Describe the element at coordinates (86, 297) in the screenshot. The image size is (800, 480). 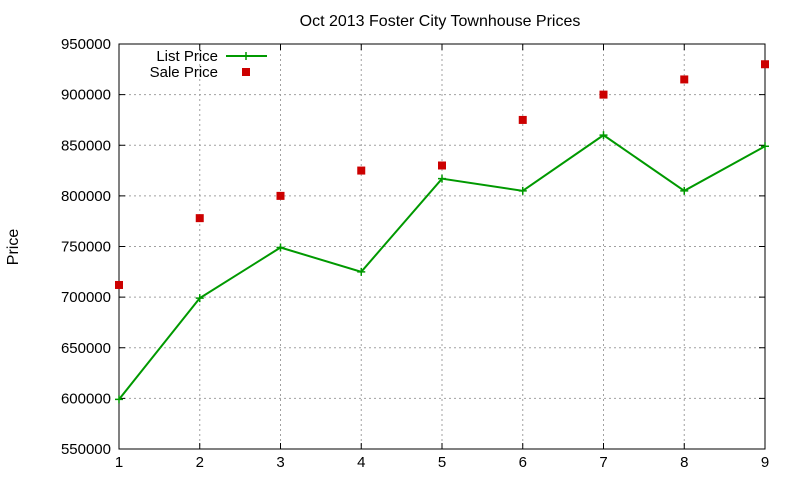
I see `y-tick-label: 700000` at that location.